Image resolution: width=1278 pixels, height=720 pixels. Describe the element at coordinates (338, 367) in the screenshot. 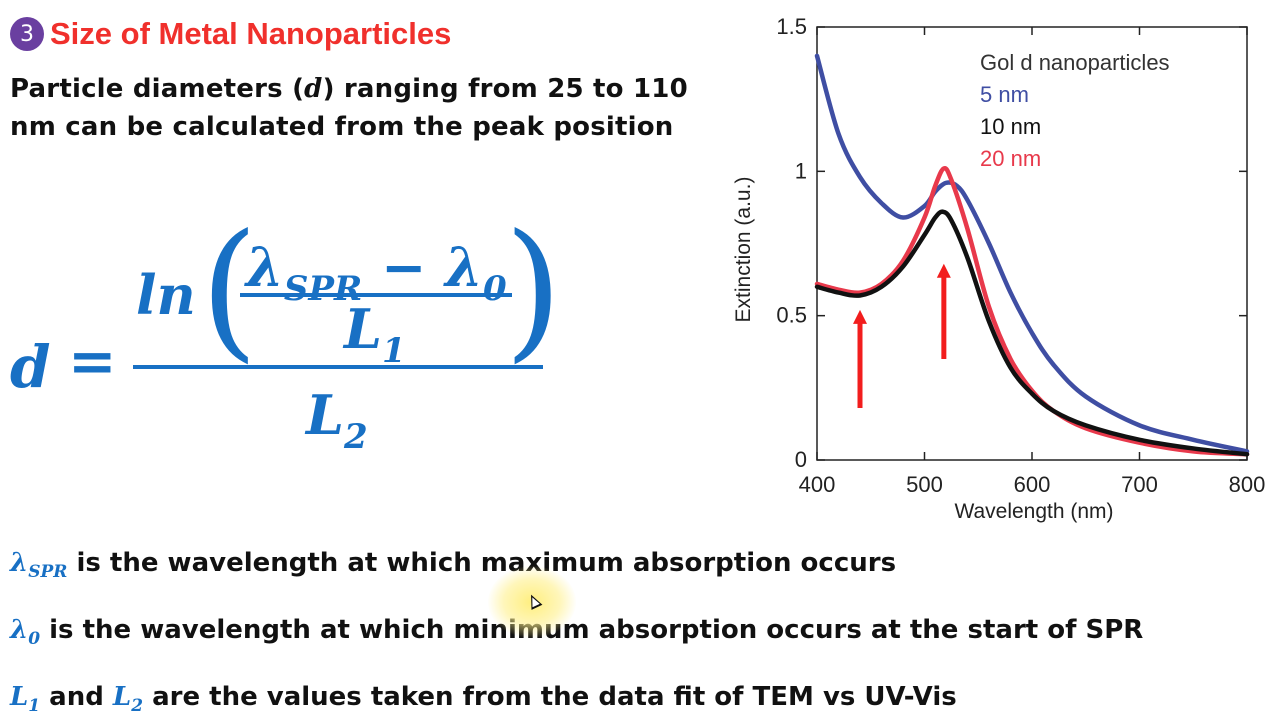

I see `formula-main-fraction-bar` at that location.